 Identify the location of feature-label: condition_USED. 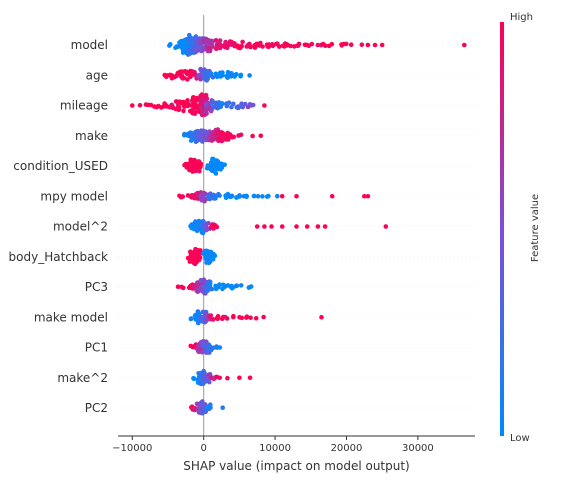
(60, 166).